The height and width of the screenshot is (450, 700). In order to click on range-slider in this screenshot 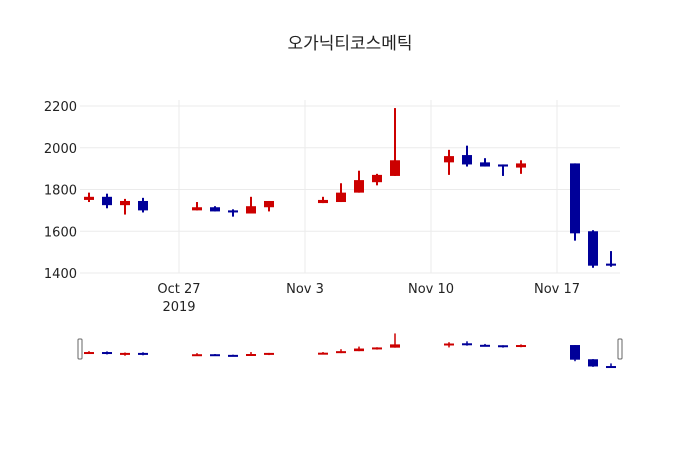, I will do `click(350, 351)`.